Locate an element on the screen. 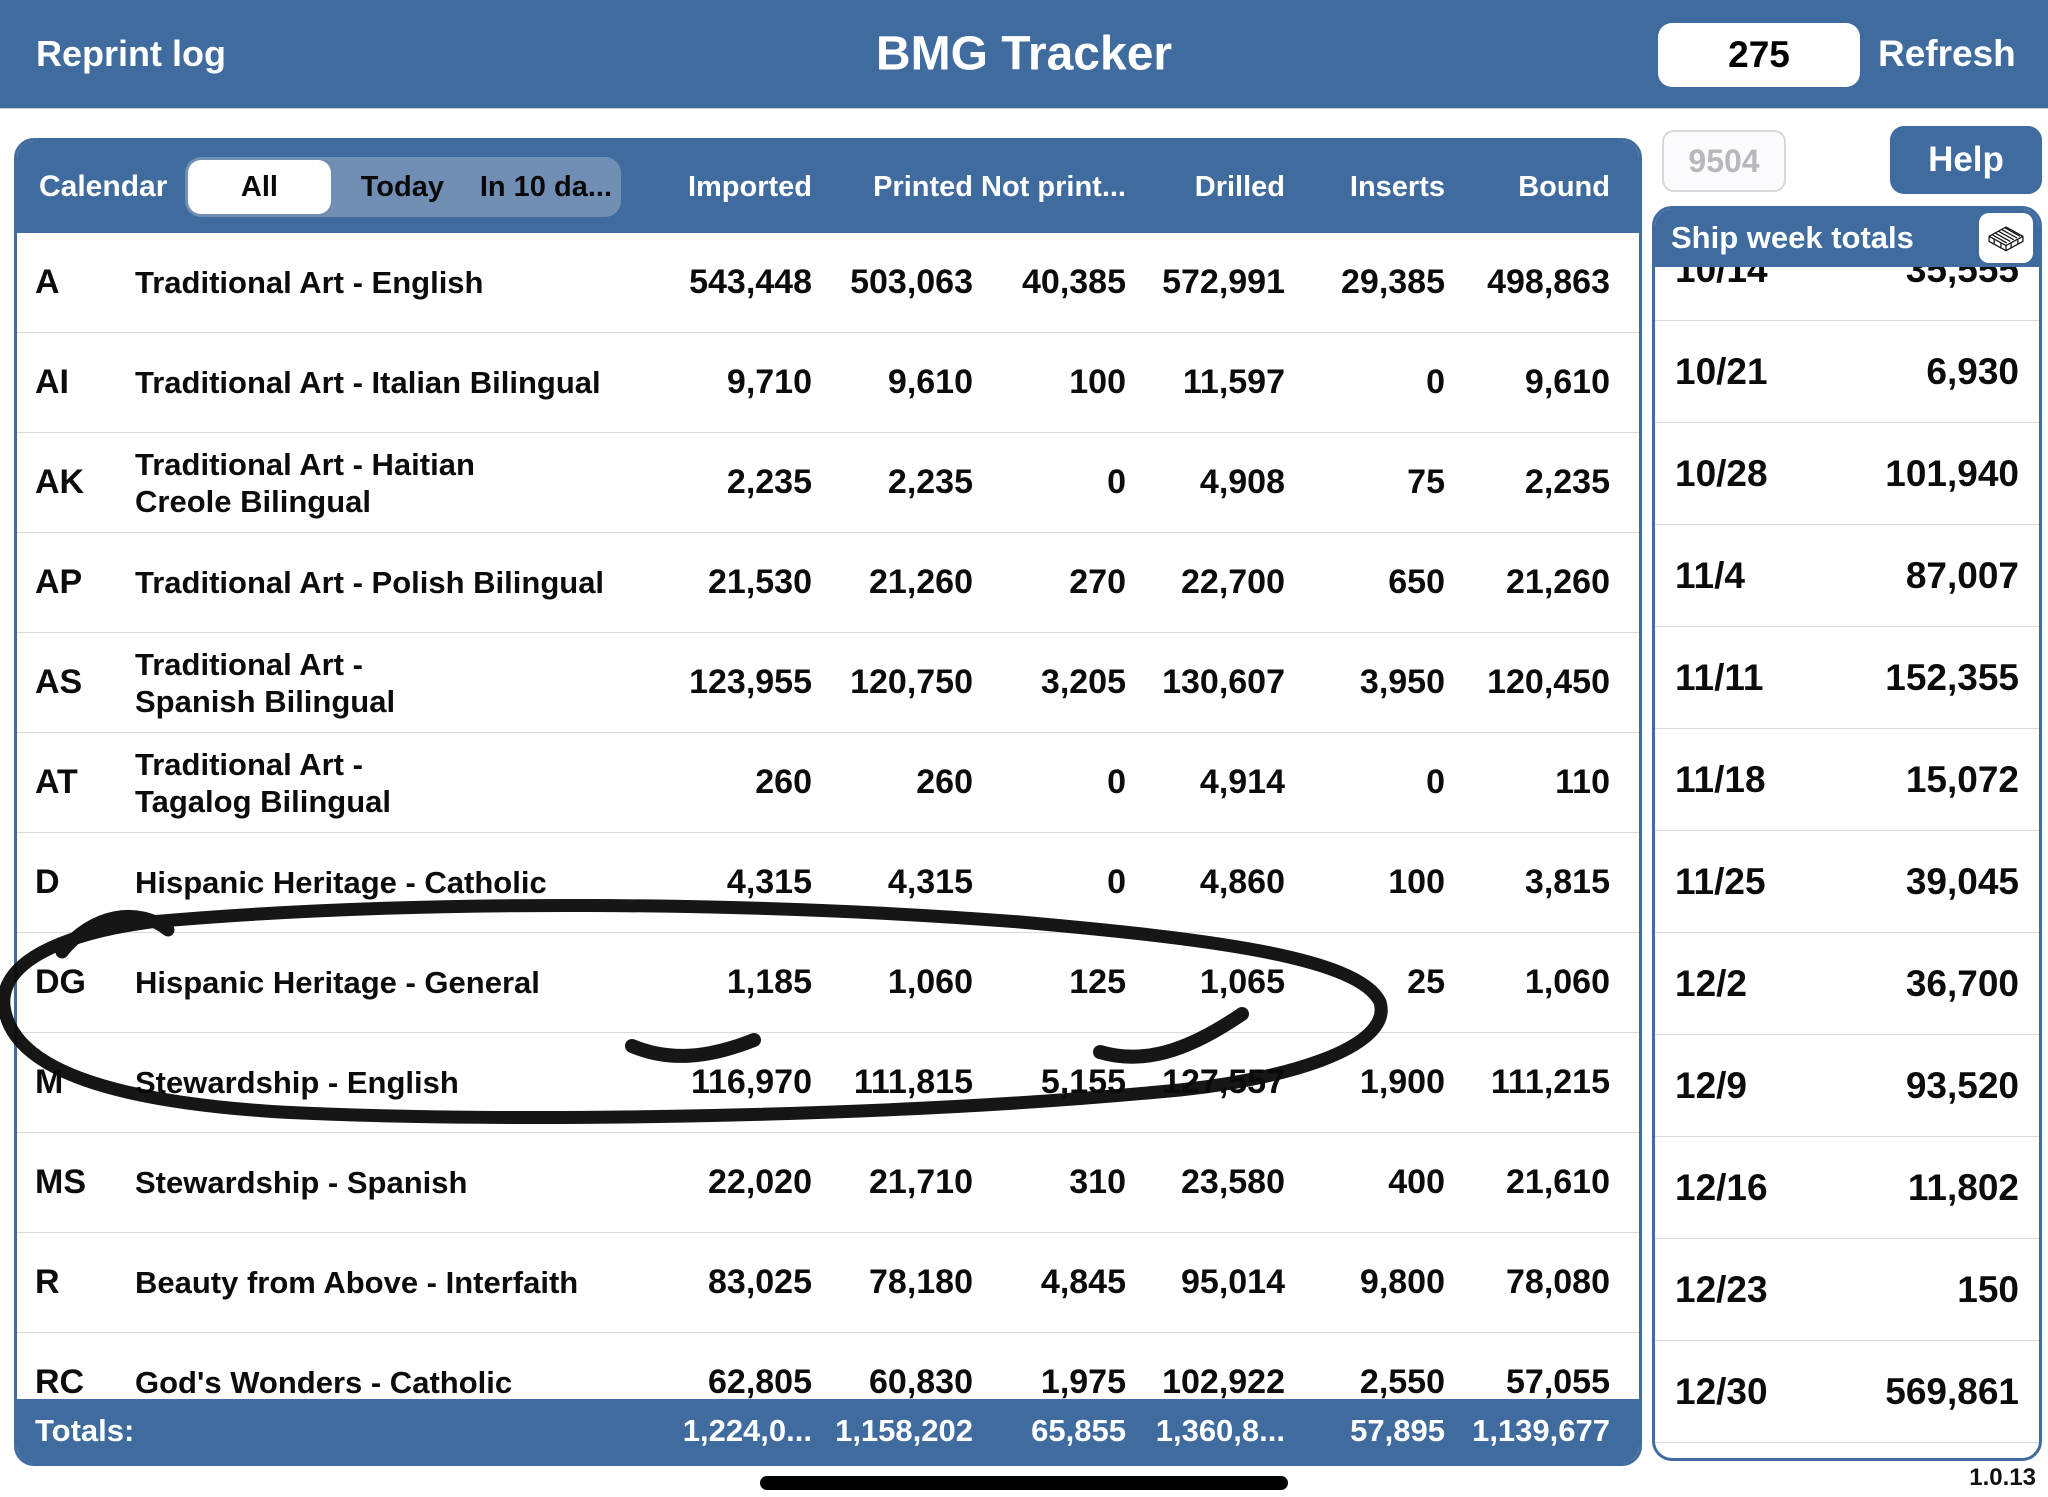 The image size is (2048, 1497). row-code: A is located at coordinates (47, 282).